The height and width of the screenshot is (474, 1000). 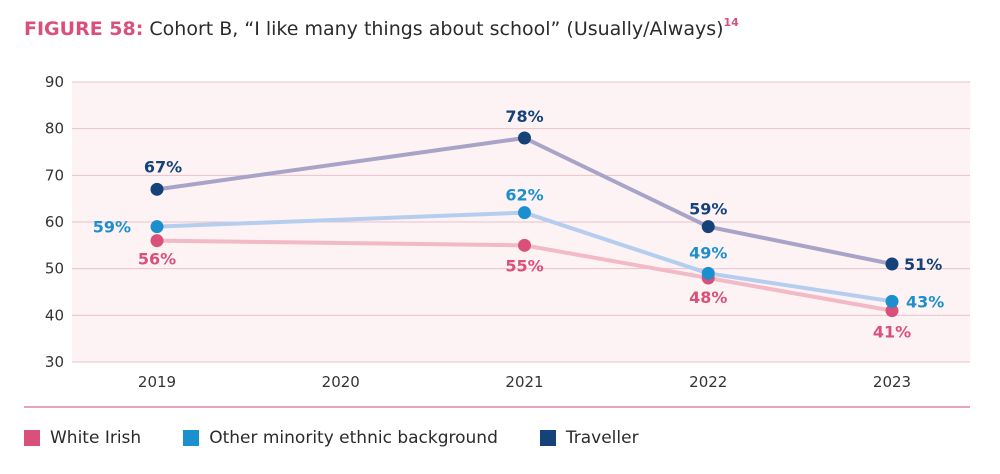 What do you see at coordinates (54, 362) in the screenshot?
I see `y-tick-label-30: 30` at bounding box center [54, 362].